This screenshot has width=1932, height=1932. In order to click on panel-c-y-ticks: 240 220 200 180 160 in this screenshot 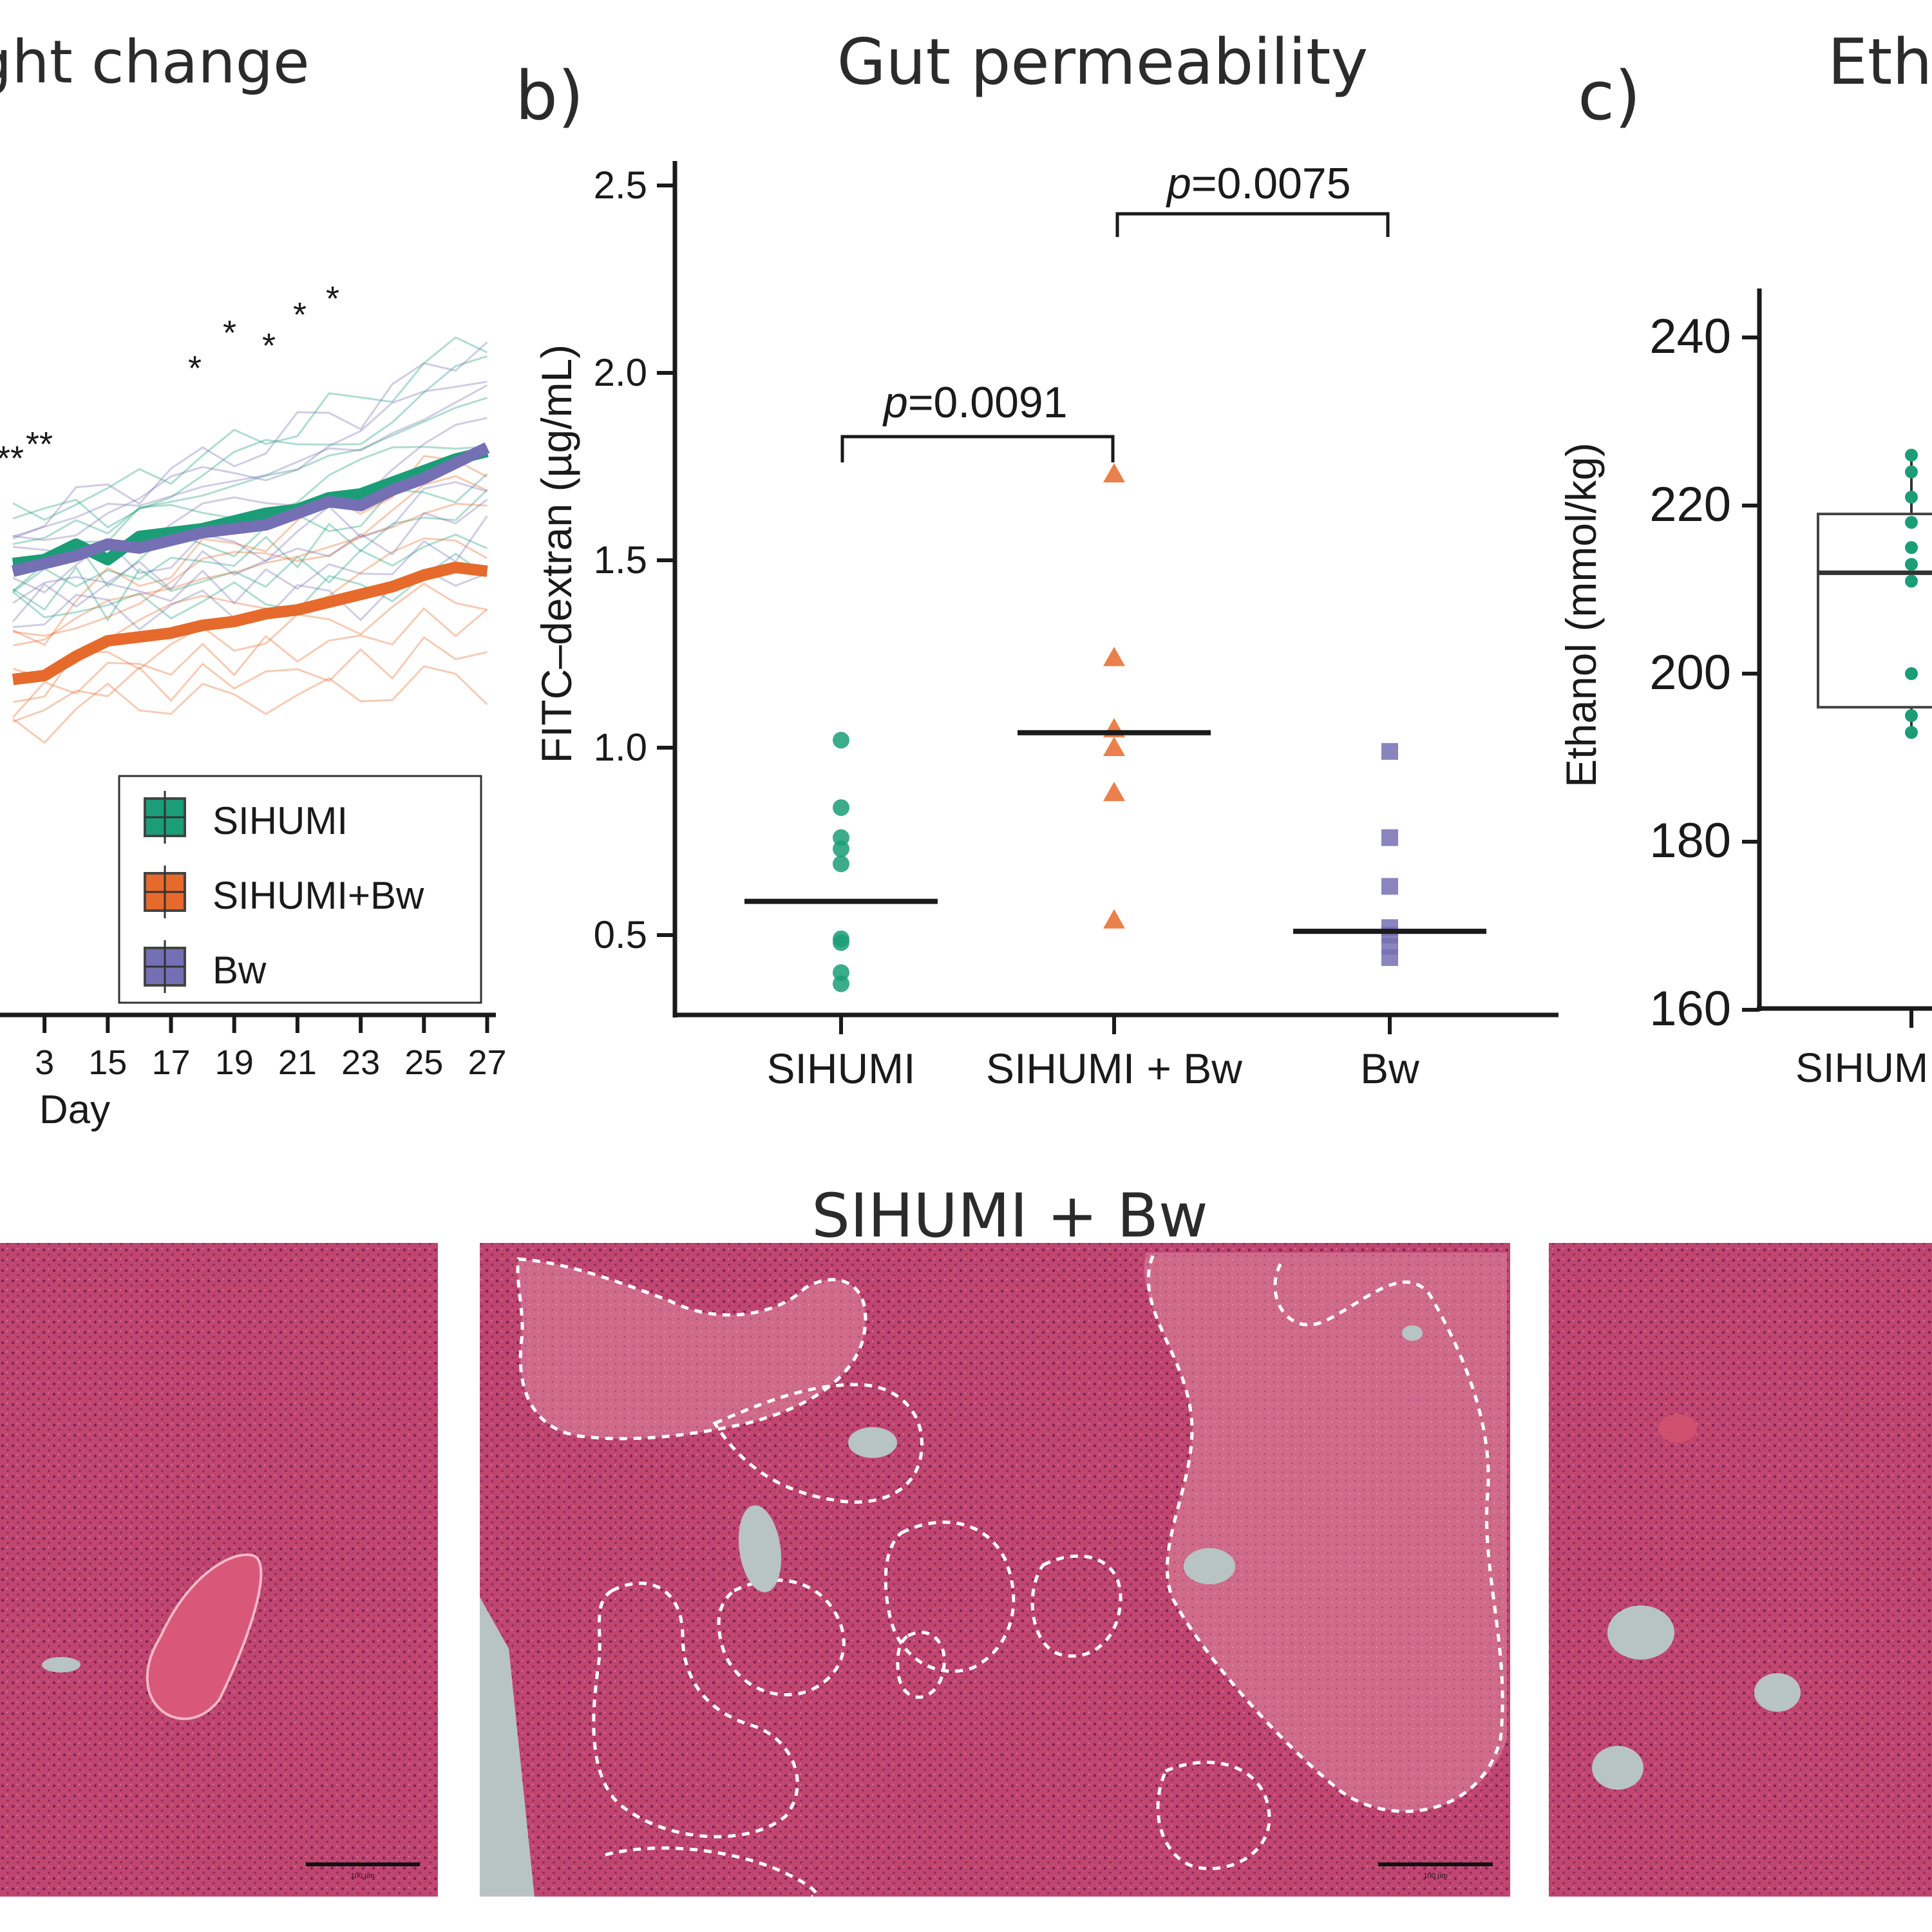, I will do `click(1704, 673)`.